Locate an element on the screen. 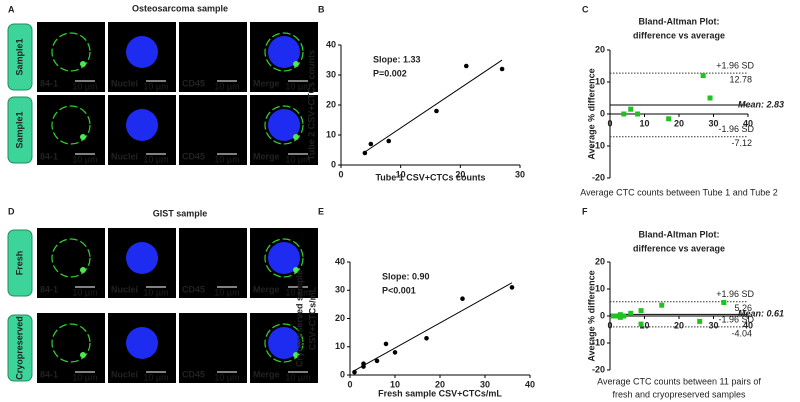  annotation: Slope: 0.90 is located at coordinates (406, 276).